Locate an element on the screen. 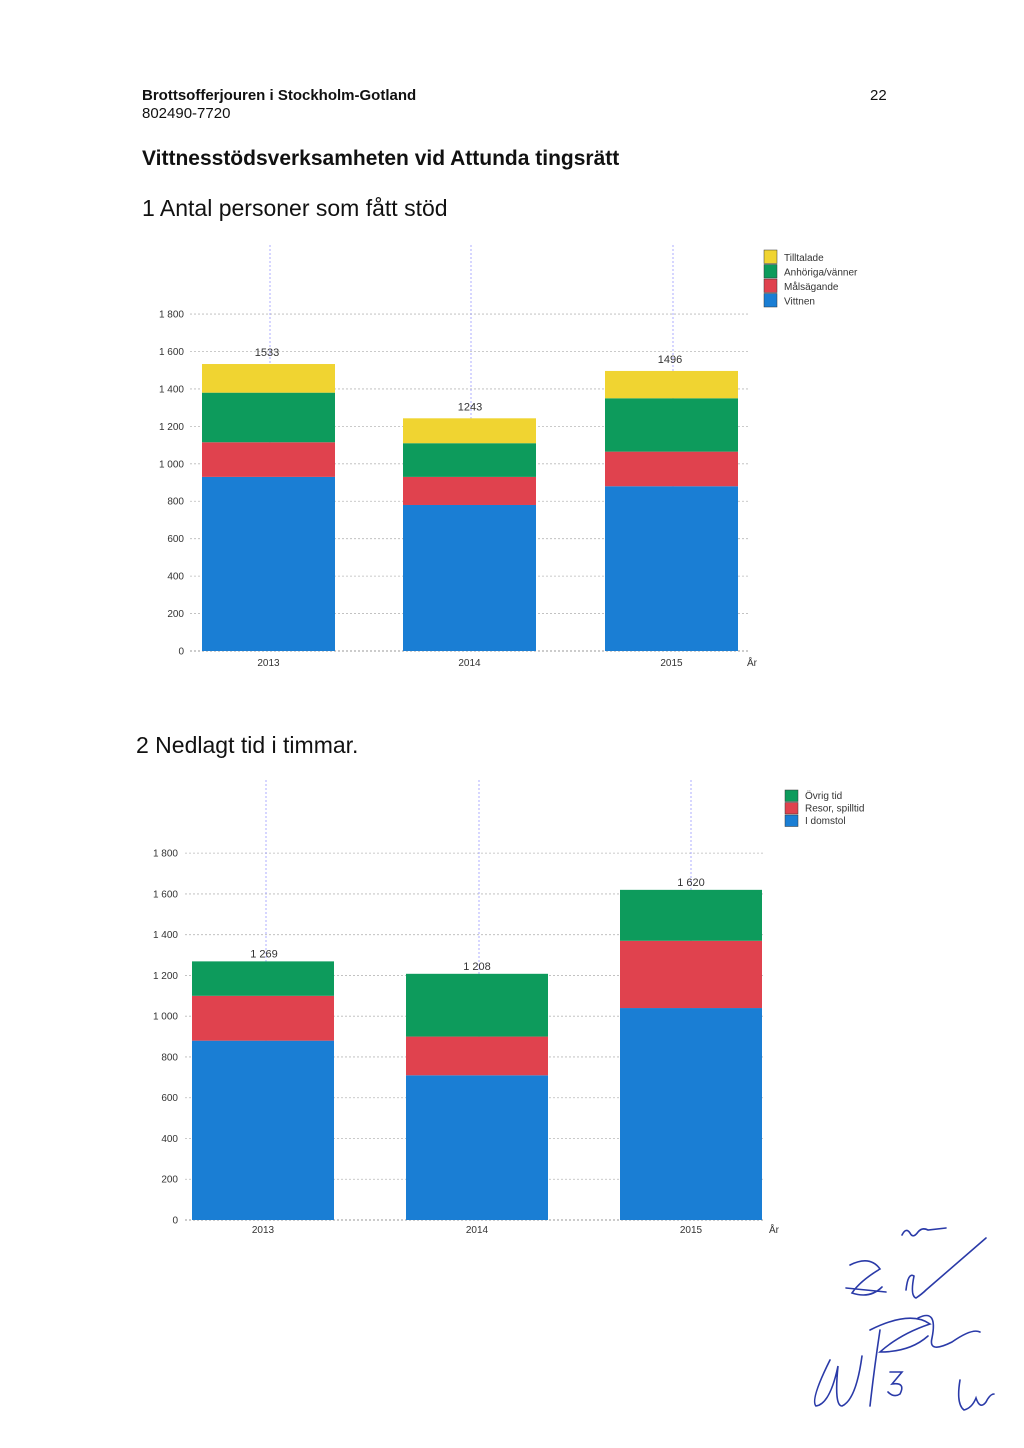  chart1-x-tick-label: 2015 is located at coordinates (671, 663).